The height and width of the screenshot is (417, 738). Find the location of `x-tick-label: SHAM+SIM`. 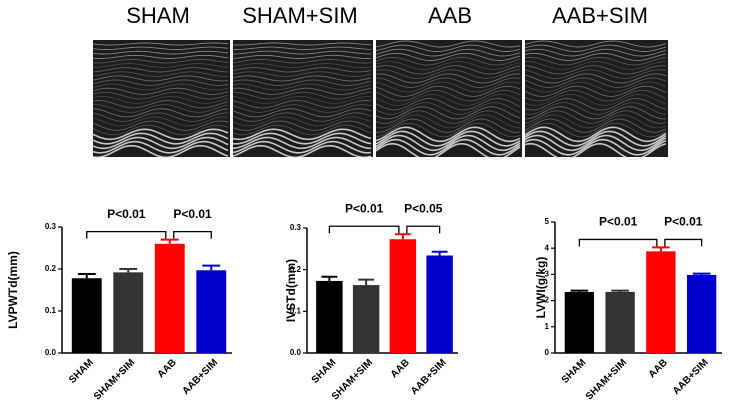

x-tick-label: SHAM+SIM is located at coordinates (114, 379).